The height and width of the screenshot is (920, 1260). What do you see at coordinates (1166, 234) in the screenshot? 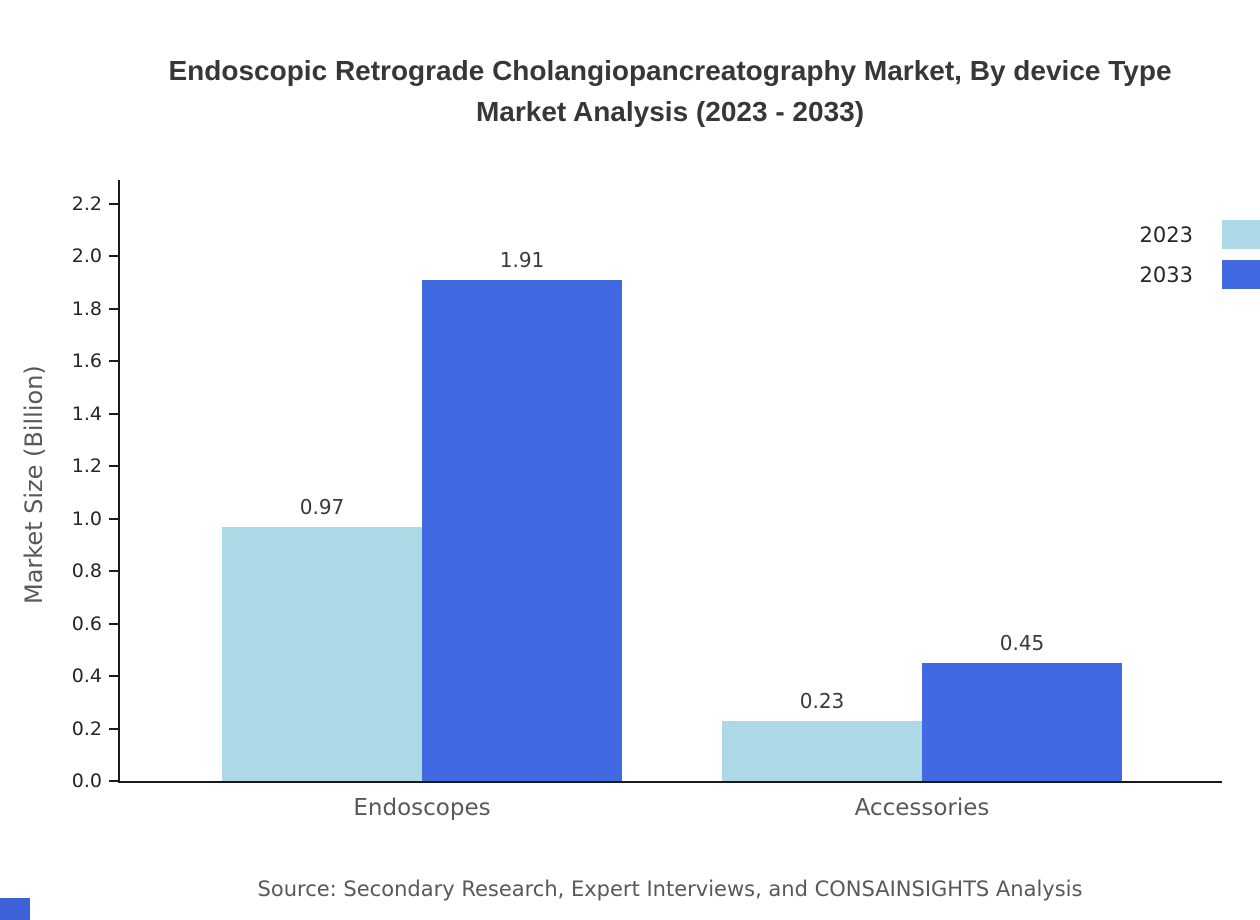
I see `legend-label: 2023` at bounding box center [1166, 234].